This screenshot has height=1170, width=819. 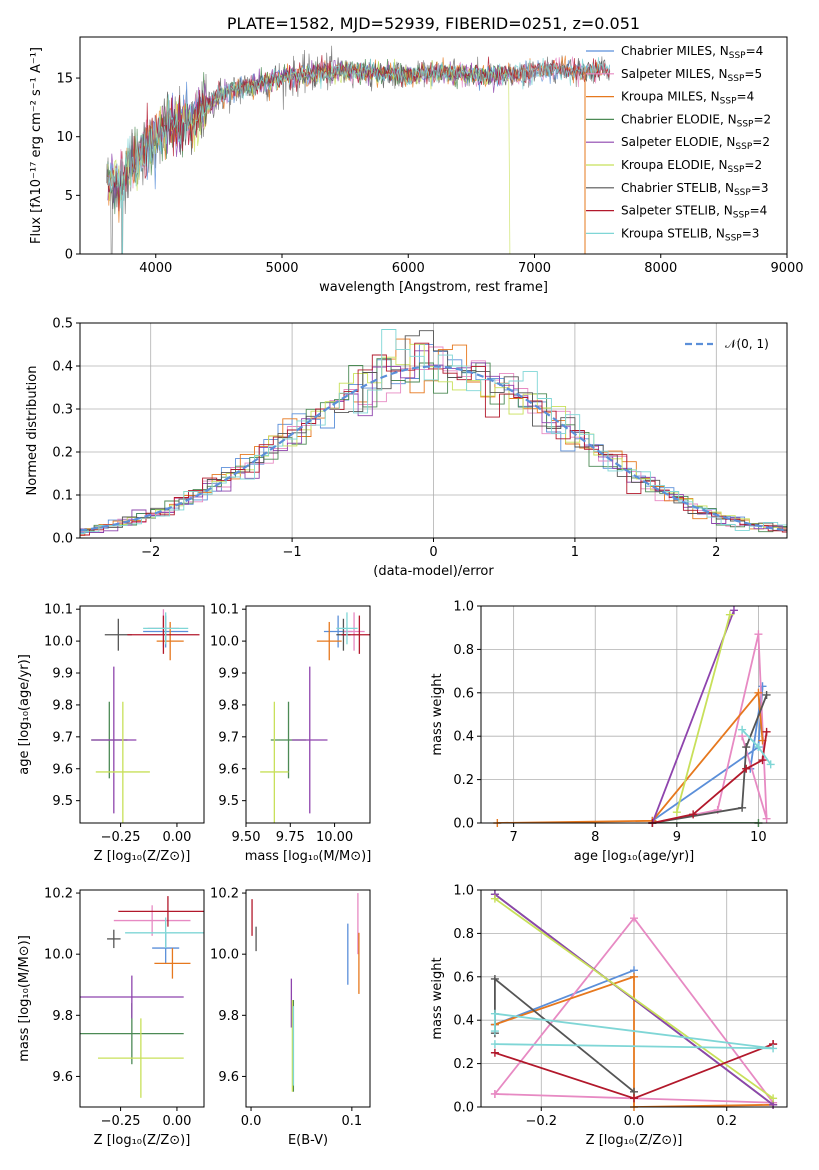 I want to click on x-tick-label: 0, so click(x=433, y=552).